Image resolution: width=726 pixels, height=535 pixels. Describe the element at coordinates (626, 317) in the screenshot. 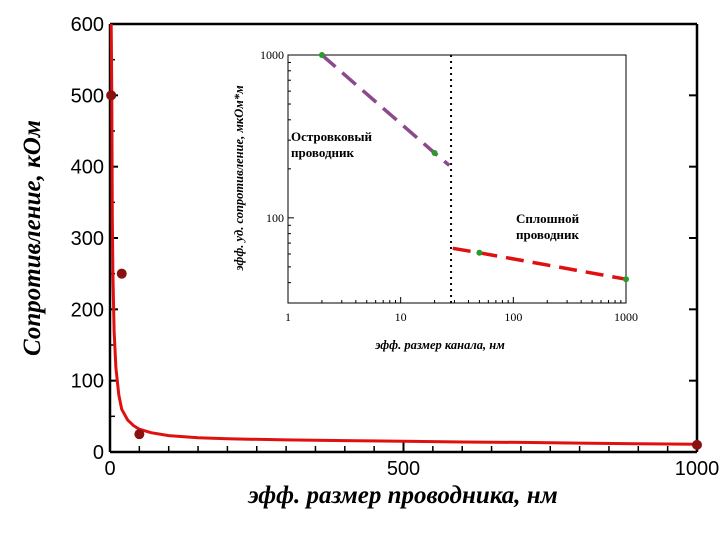

I see `inset-x-tick-label: 1000` at that location.